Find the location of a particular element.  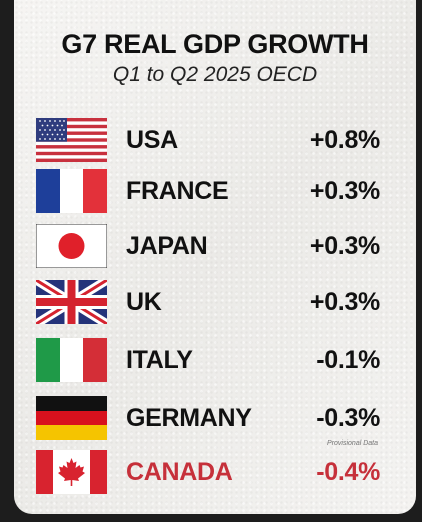

uk-flag-icon is located at coordinates (71, 302).